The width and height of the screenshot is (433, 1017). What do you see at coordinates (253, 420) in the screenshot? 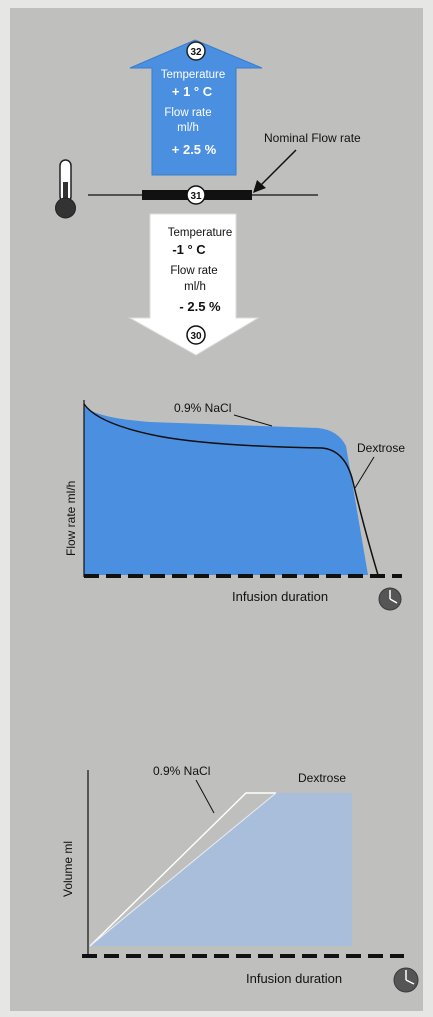
I see `flow-nacl-pointer` at bounding box center [253, 420].